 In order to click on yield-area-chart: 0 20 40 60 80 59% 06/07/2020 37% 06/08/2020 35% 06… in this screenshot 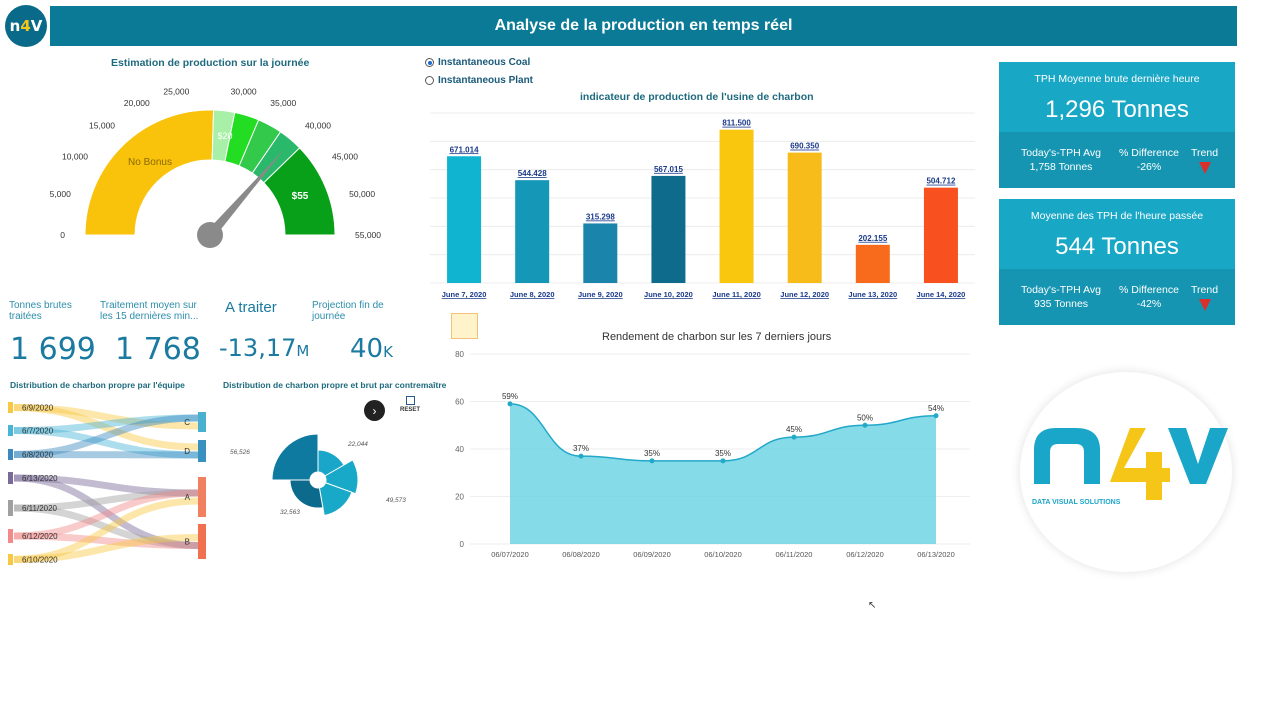, I will do `click(712, 454)`.